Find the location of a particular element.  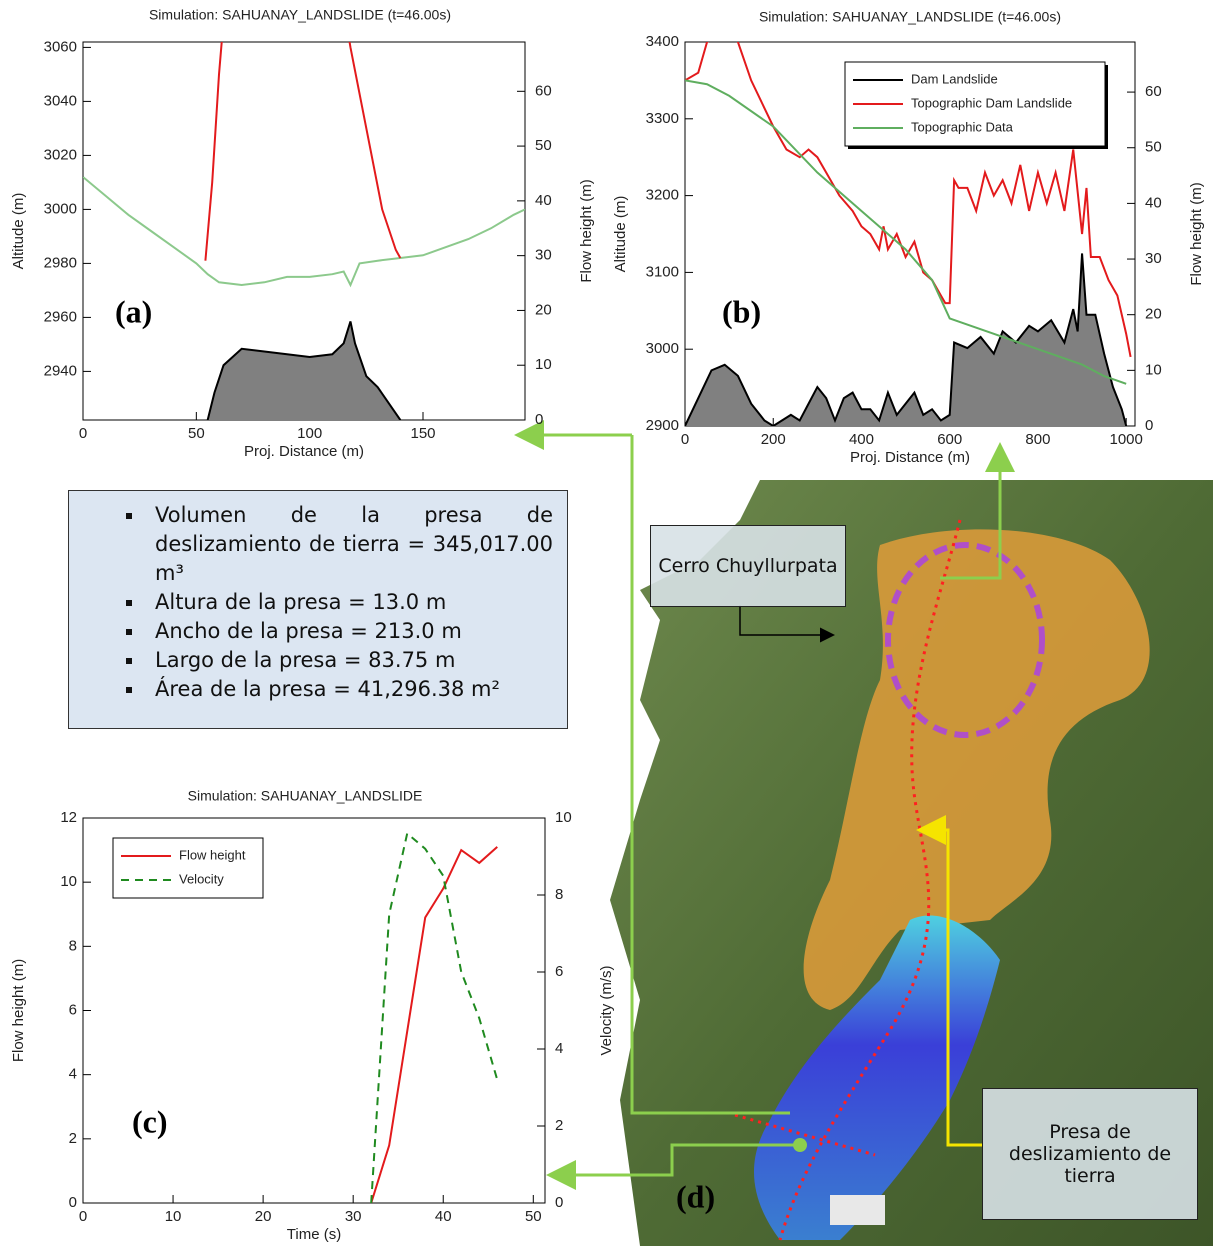

y2-tick-label: 2 is located at coordinates (559, 1125).